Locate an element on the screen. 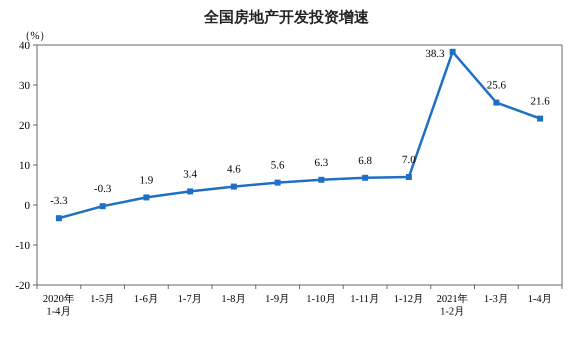 Image resolution: width=573 pixels, height=340 pixels. text: 4.6 is located at coordinates (234, 170).